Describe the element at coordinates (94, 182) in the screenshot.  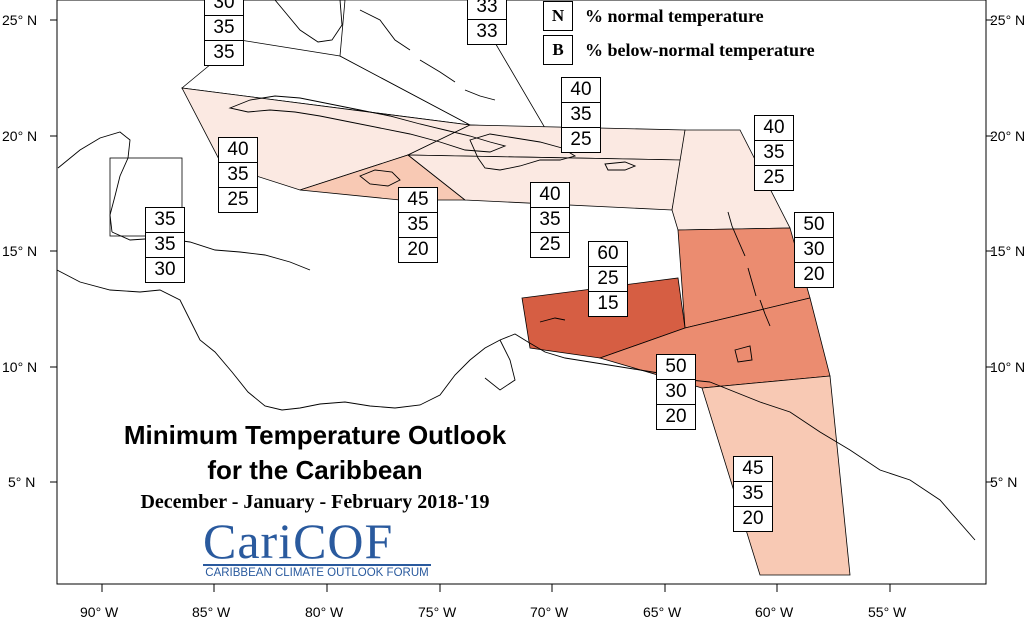
I see `coastline-yucatan` at that location.